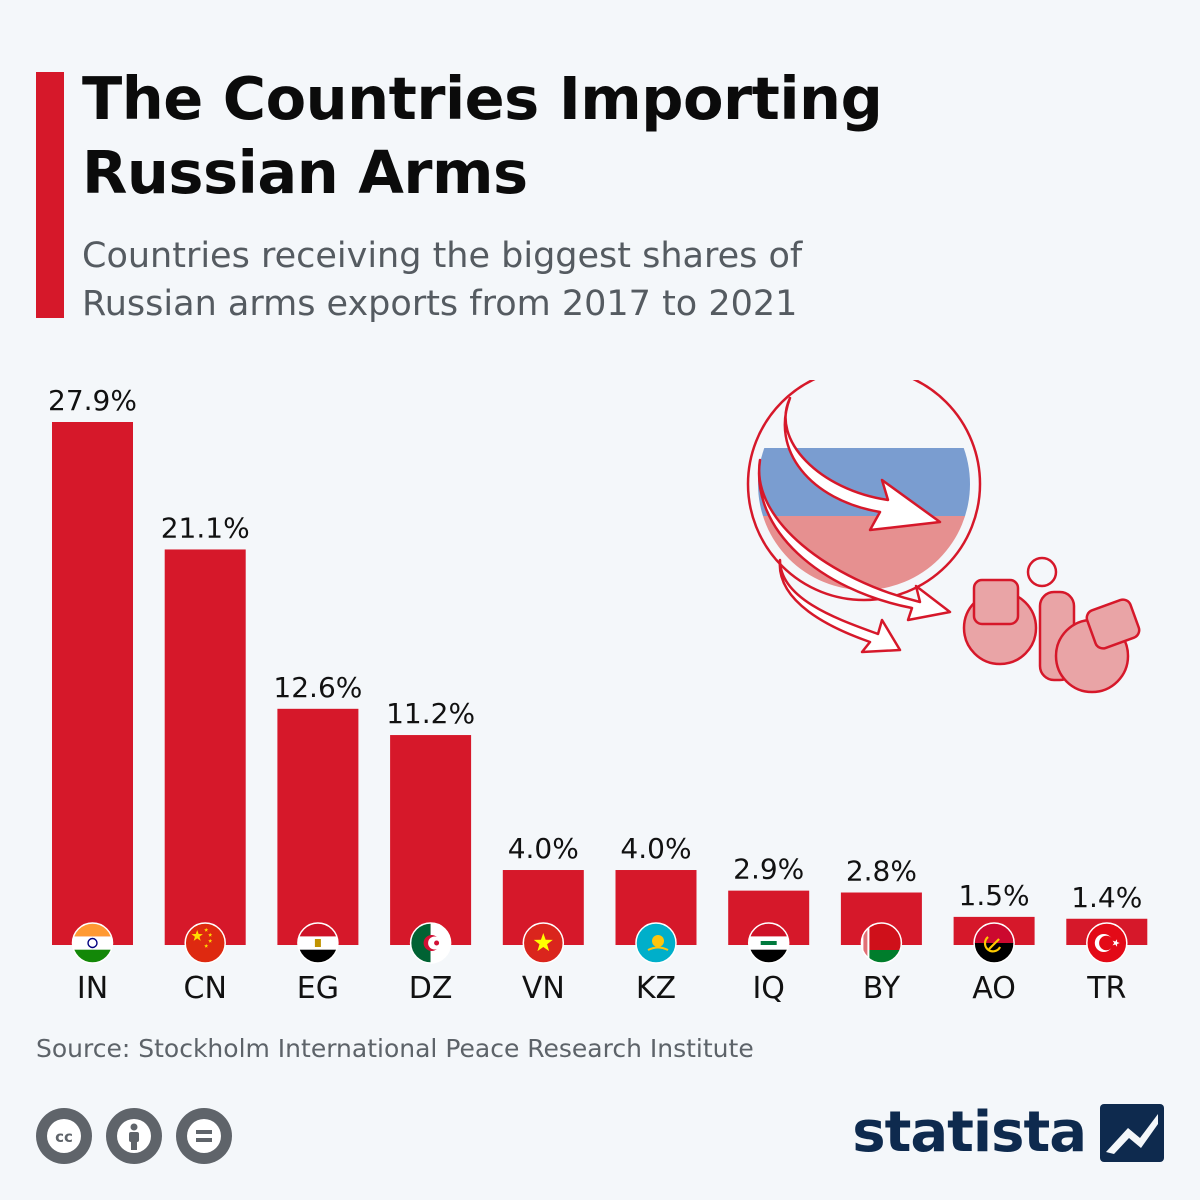 The width and height of the screenshot is (1200, 1200). I want to click on flag-china-icon, so click(205, 943).